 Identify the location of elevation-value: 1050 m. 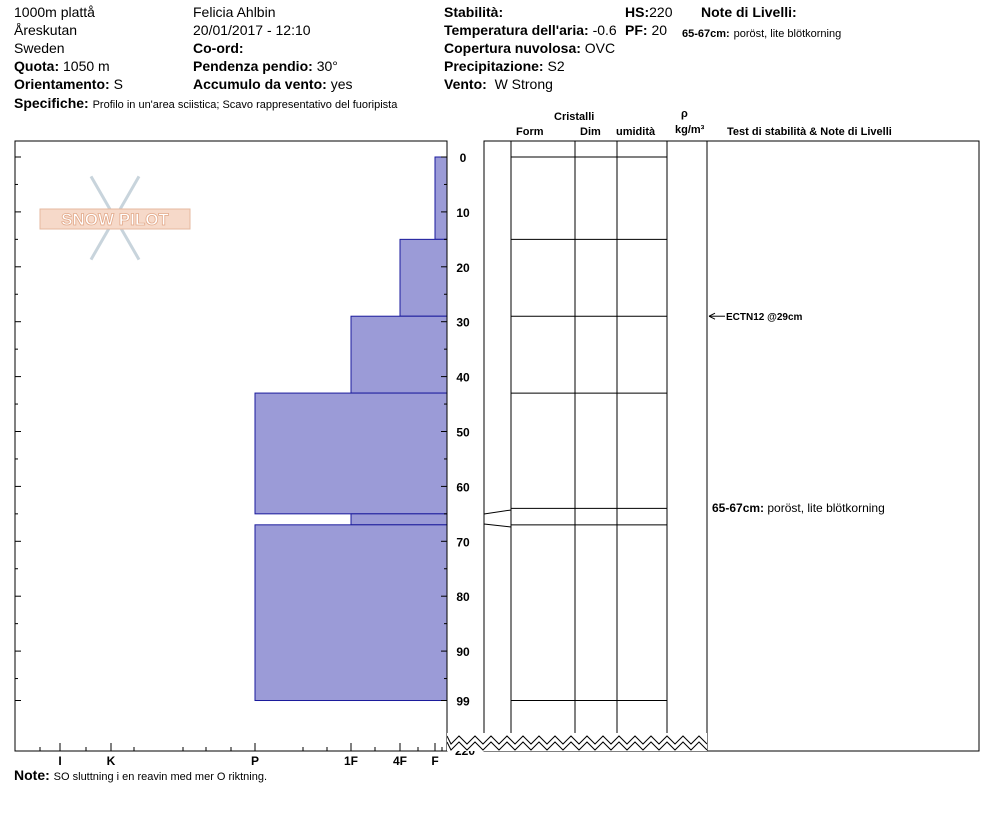
(86, 66).